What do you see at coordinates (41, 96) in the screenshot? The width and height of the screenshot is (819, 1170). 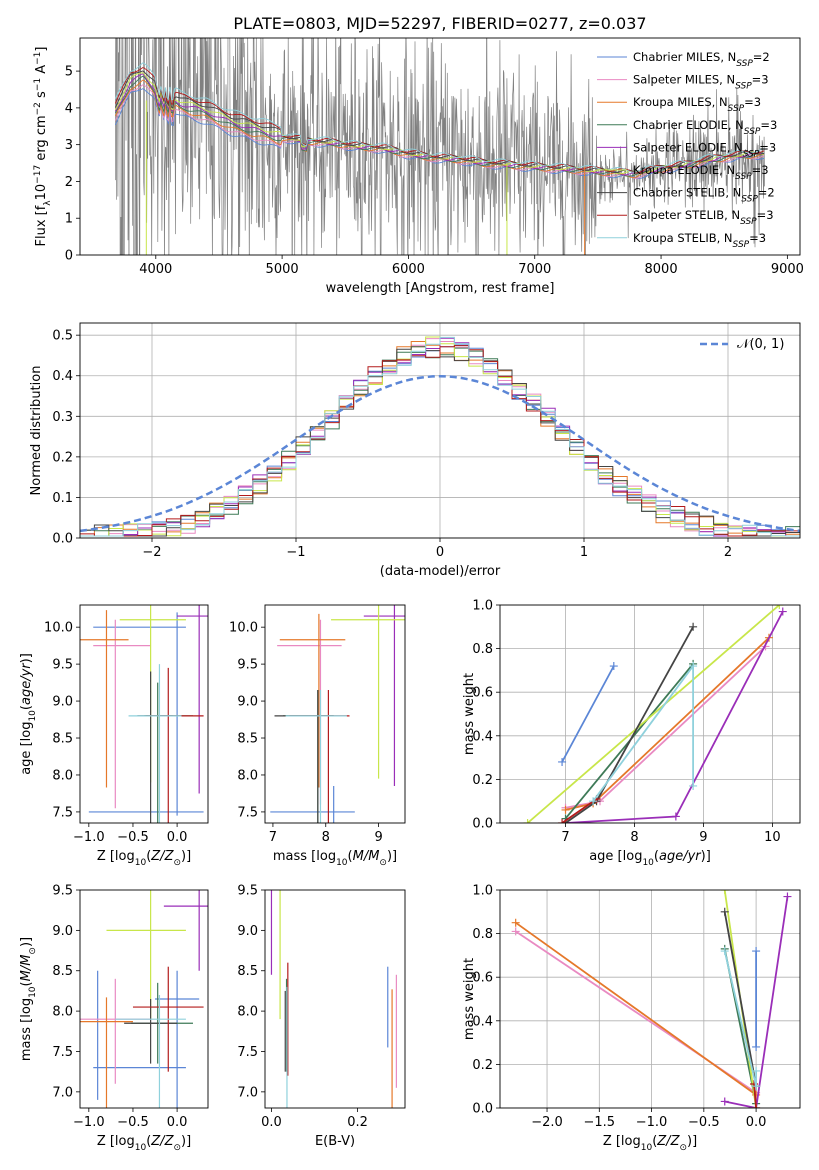 I see `label-part: s` at bounding box center [41, 96].